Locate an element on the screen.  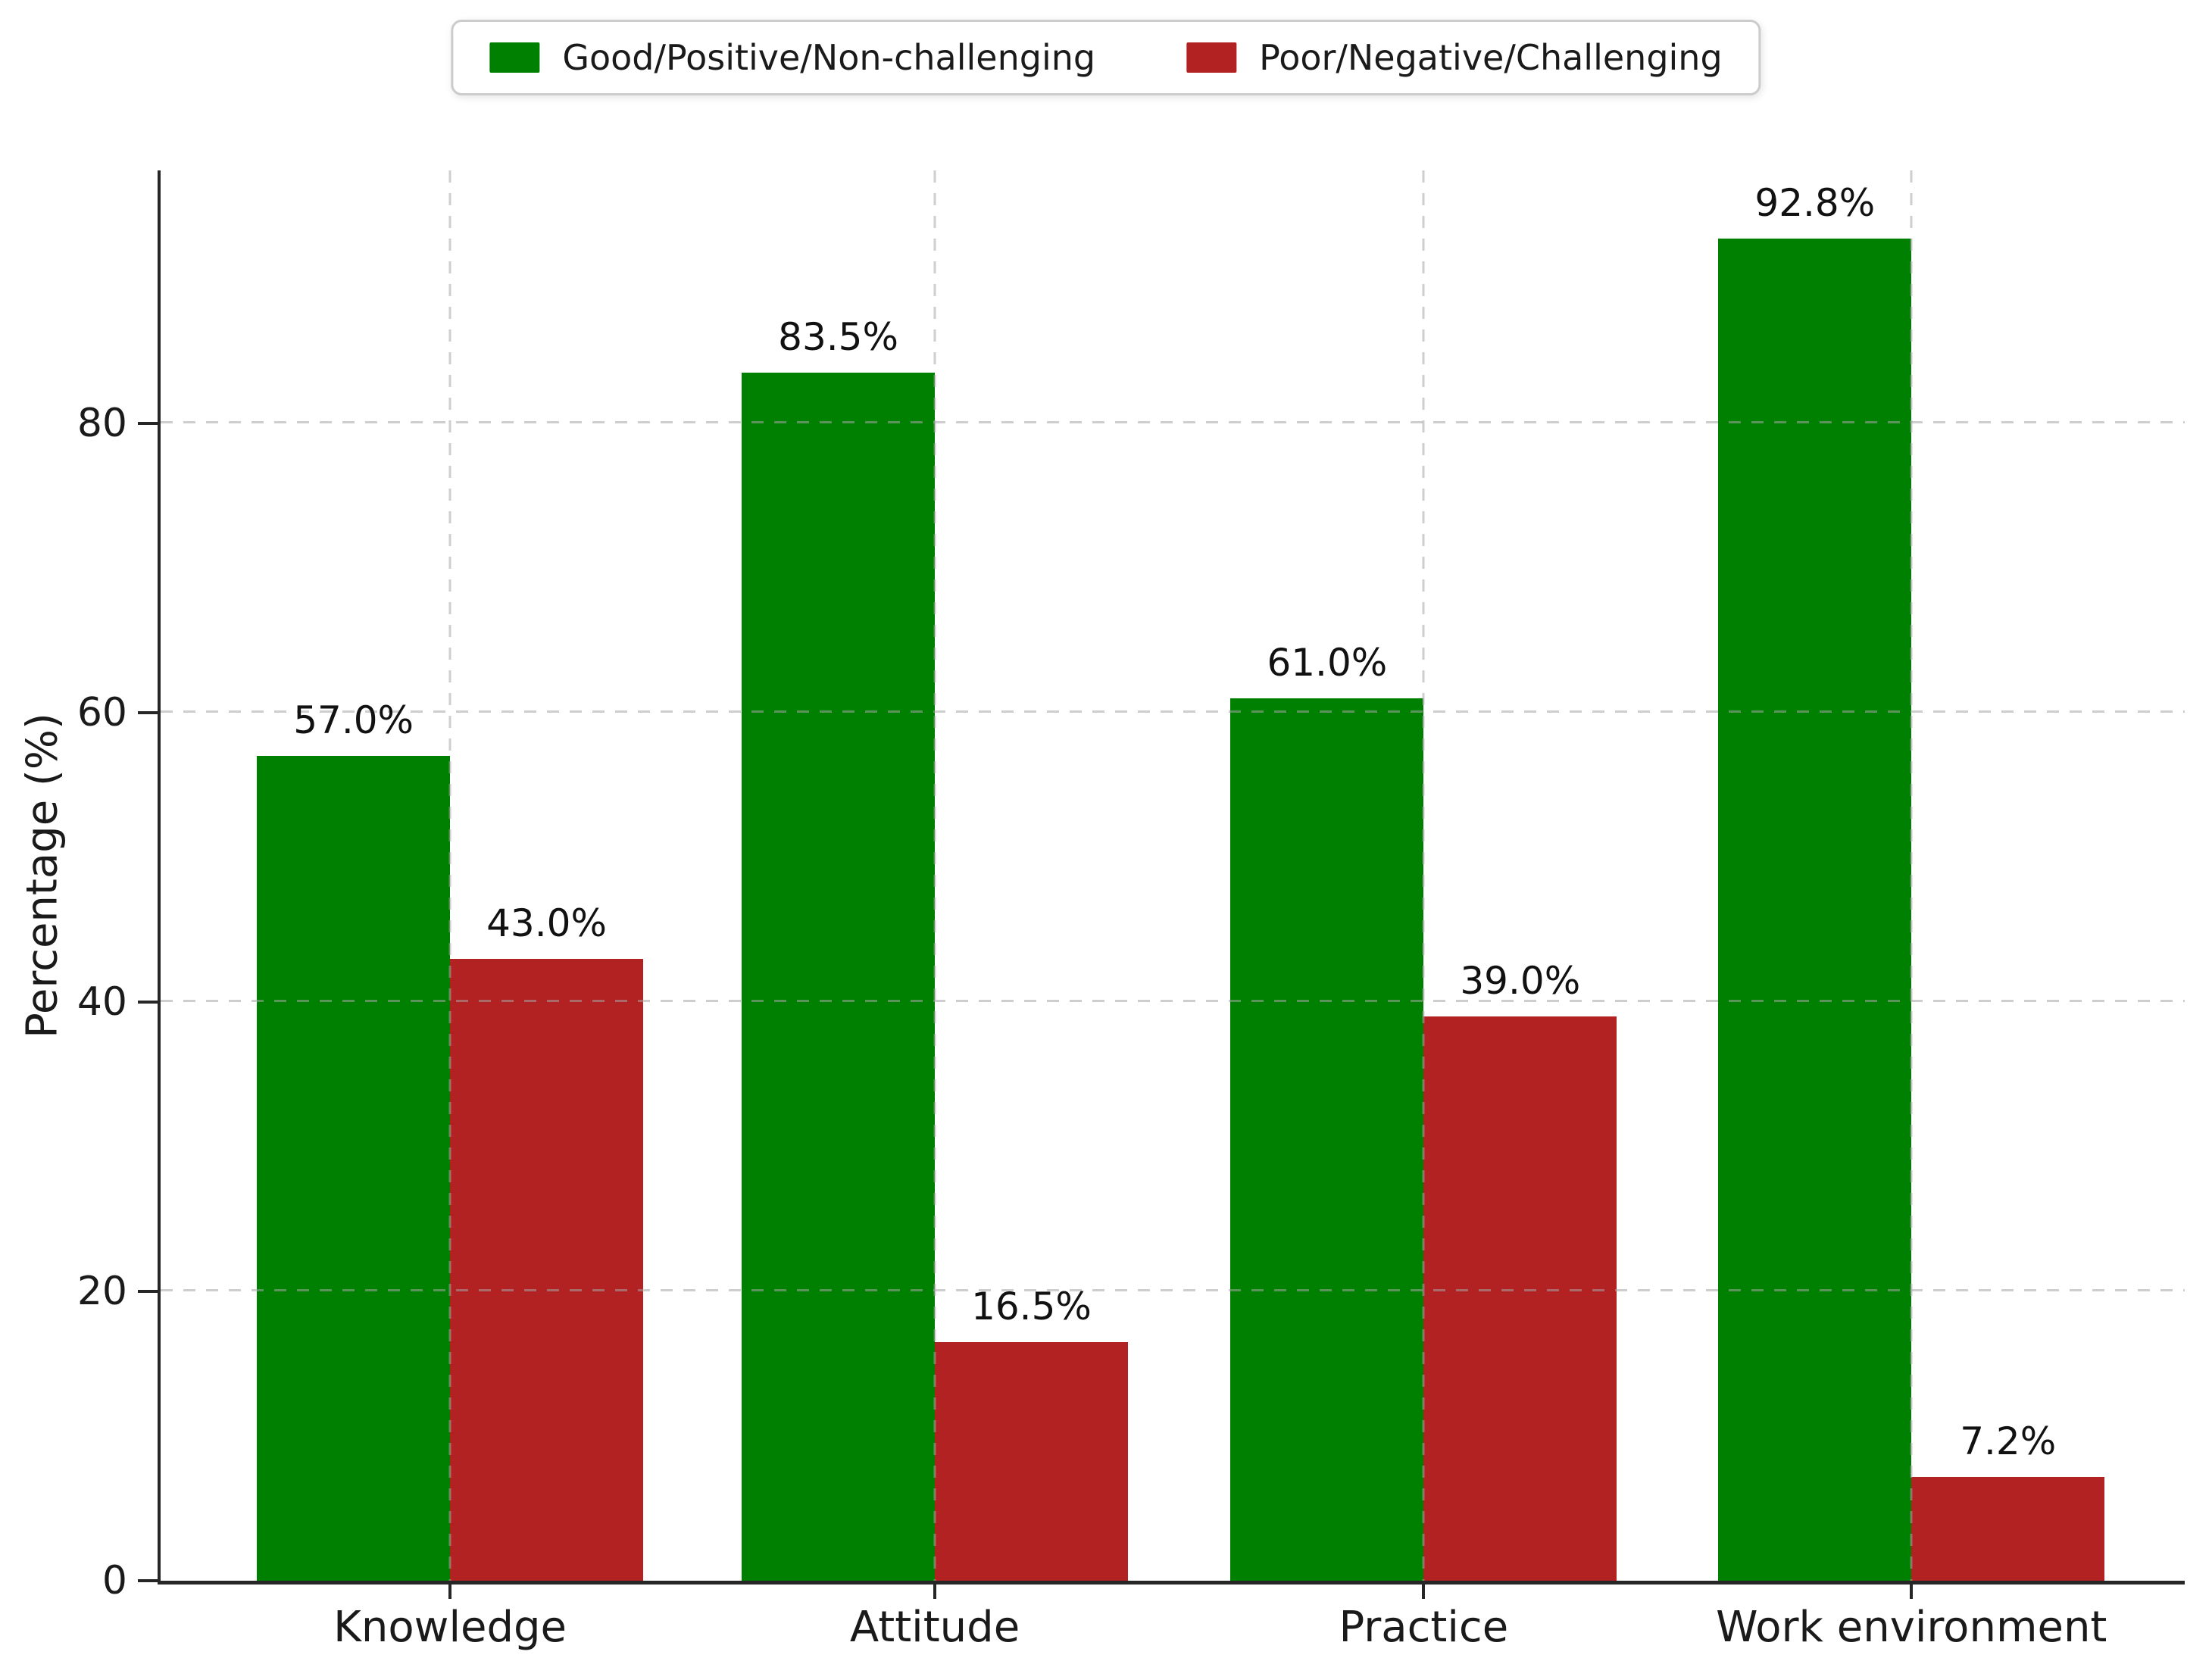
legend-label-poor: Poor/Negative/Challenging is located at coordinates (1491, 57).